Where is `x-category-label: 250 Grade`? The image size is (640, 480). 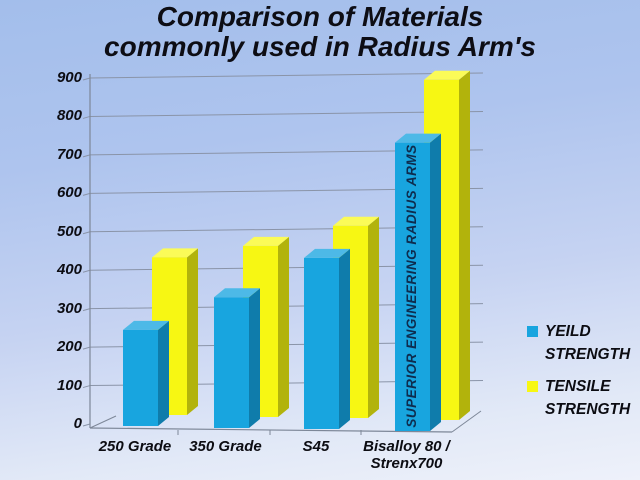
x-category-label: 250 Grade is located at coordinates (135, 446).